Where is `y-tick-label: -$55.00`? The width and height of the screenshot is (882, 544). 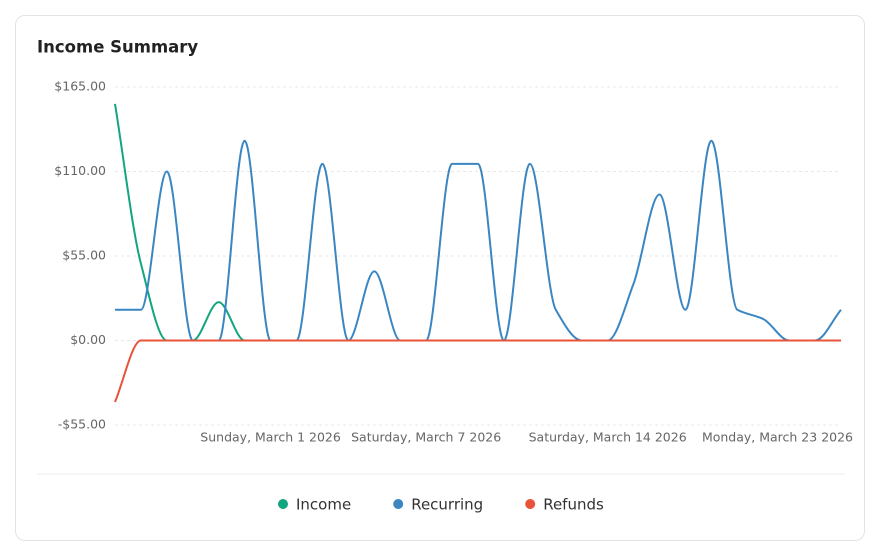 y-tick-label: -$55.00 is located at coordinates (82, 424).